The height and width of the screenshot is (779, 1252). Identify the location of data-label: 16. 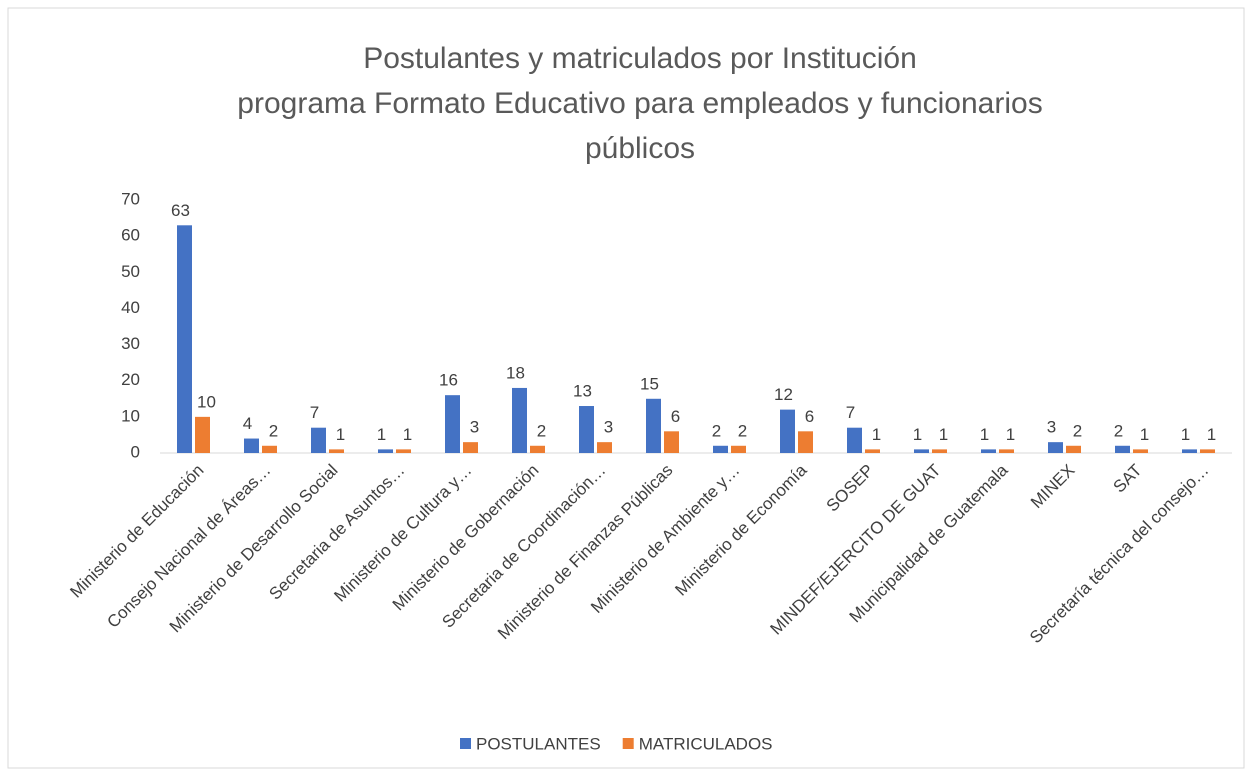
(448, 380).